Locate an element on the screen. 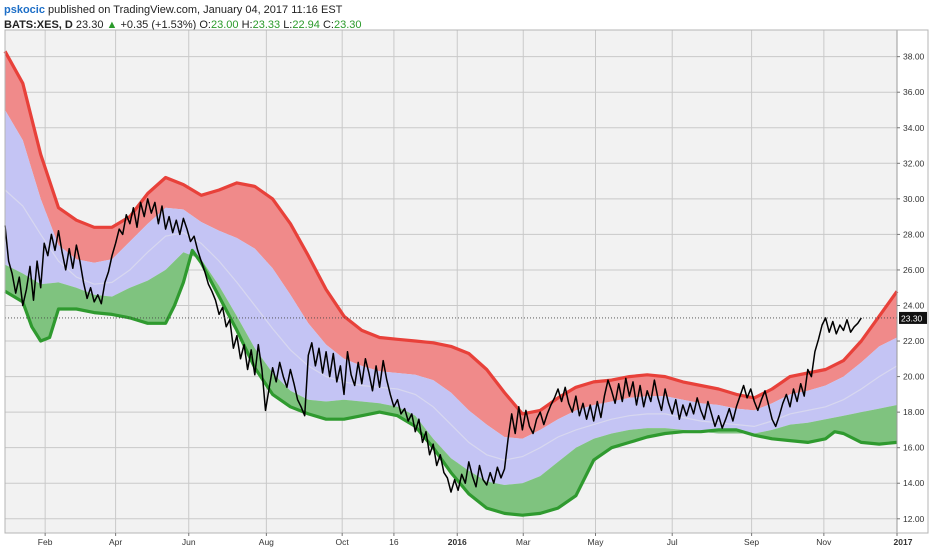  x-tick-label: Apr is located at coordinates (115, 542).